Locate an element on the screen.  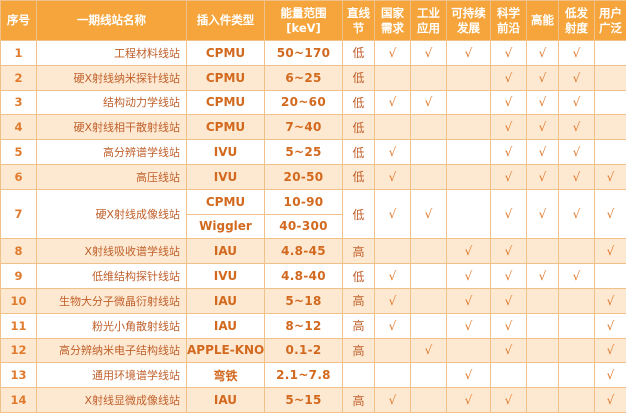
row-energy: 50~170 is located at coordinates (303, 53).